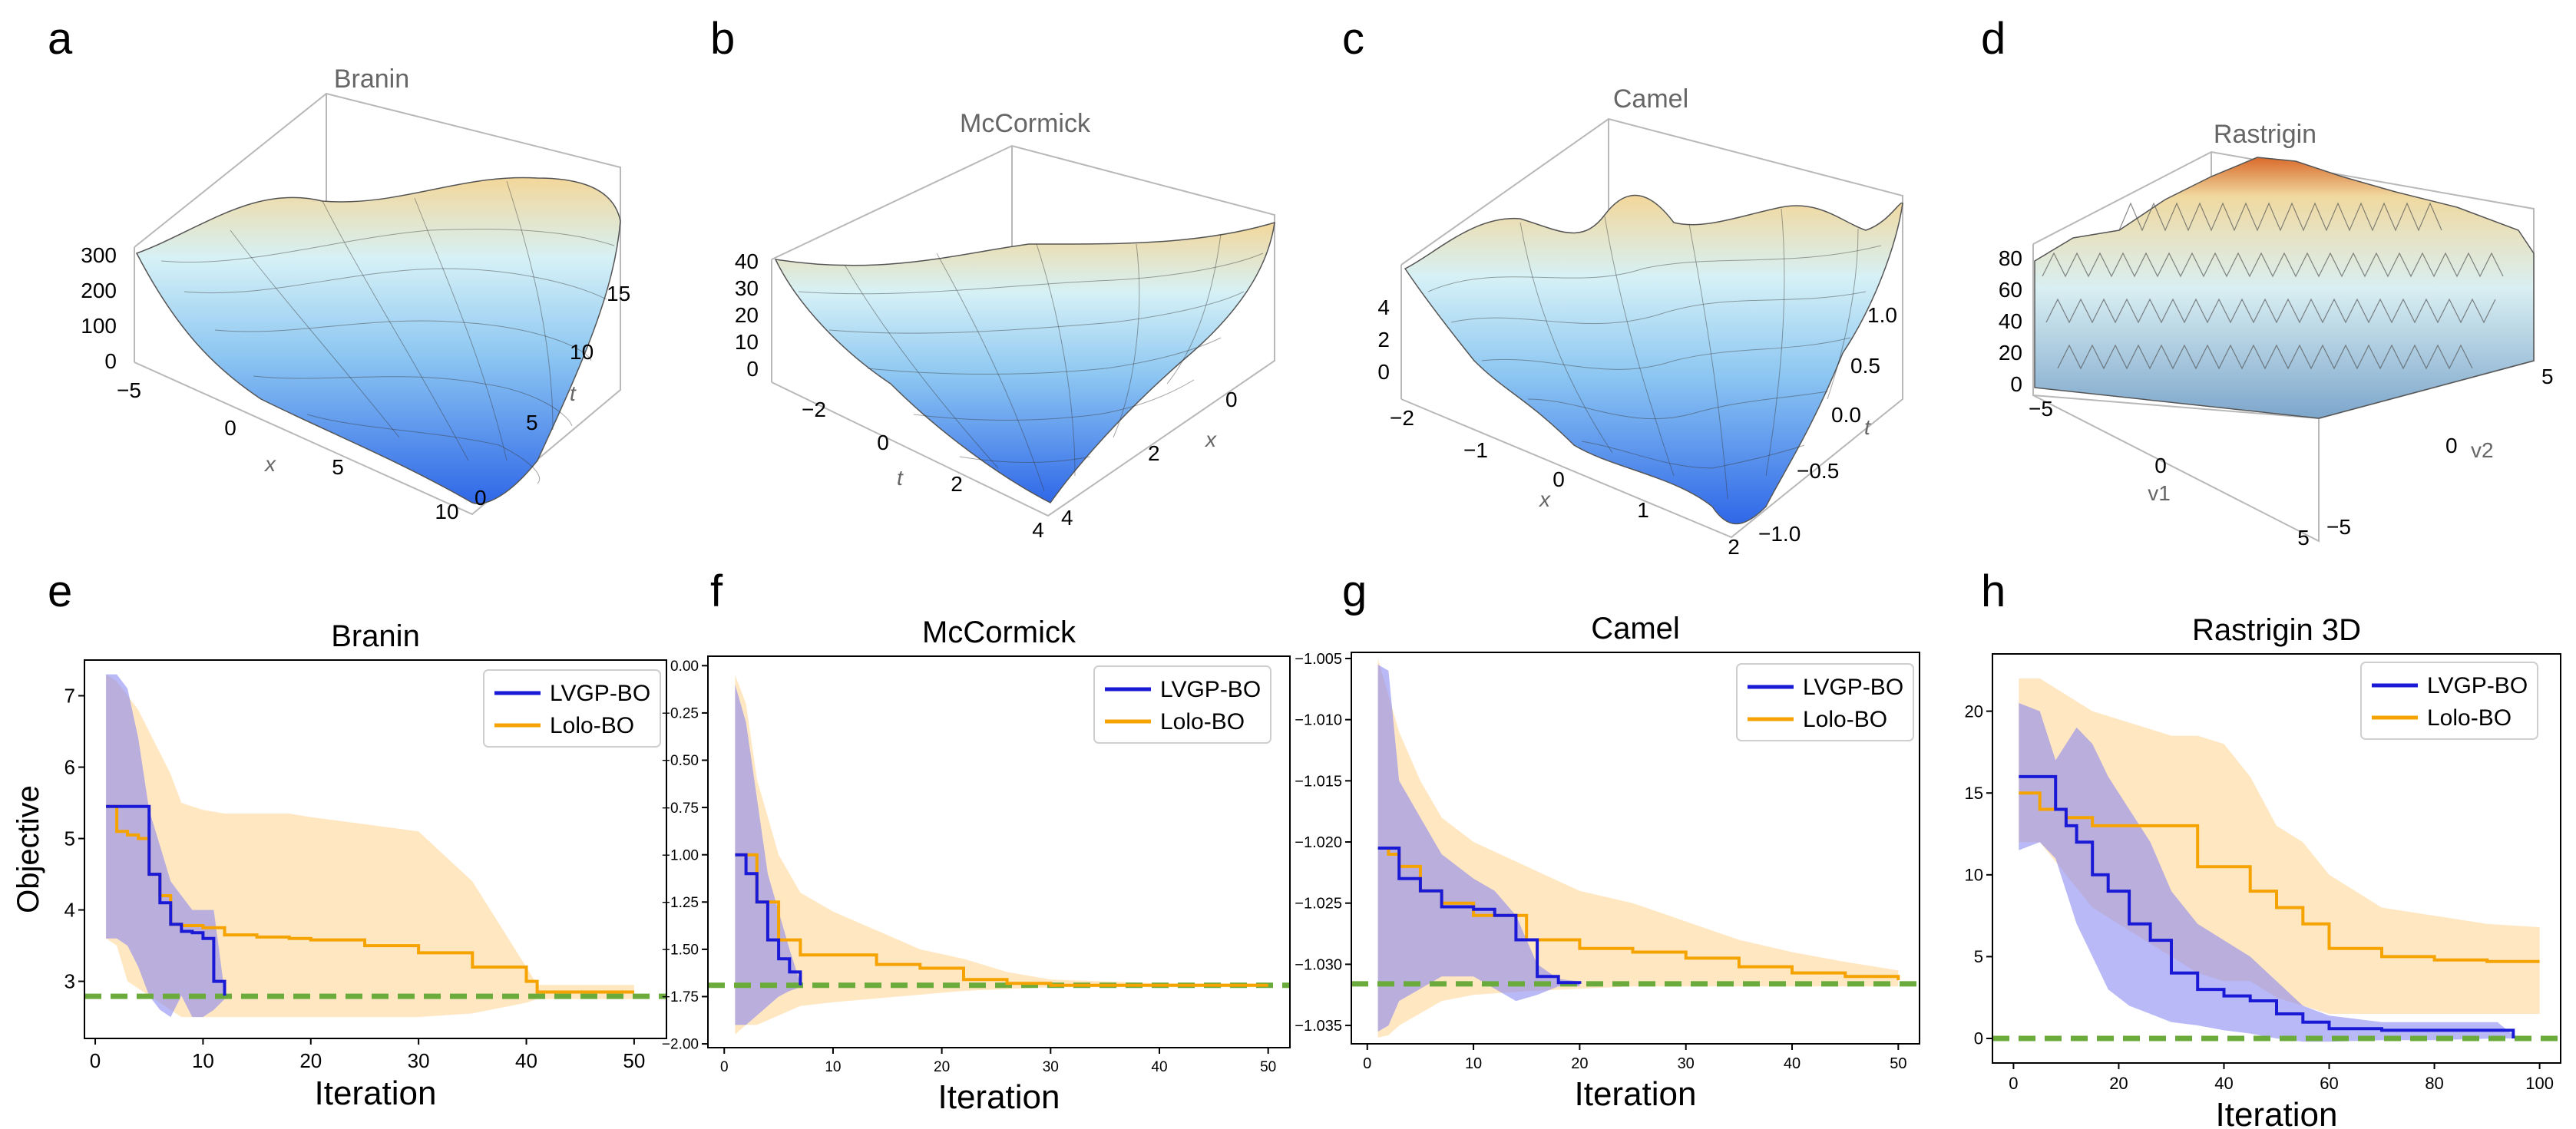 Image resolution: width=2576 pixels, height=1129 pixels. Describe the element at coordinates (2169, 473) in the screenshot. I see `axis1-ticks: −5 0 5` at that location.